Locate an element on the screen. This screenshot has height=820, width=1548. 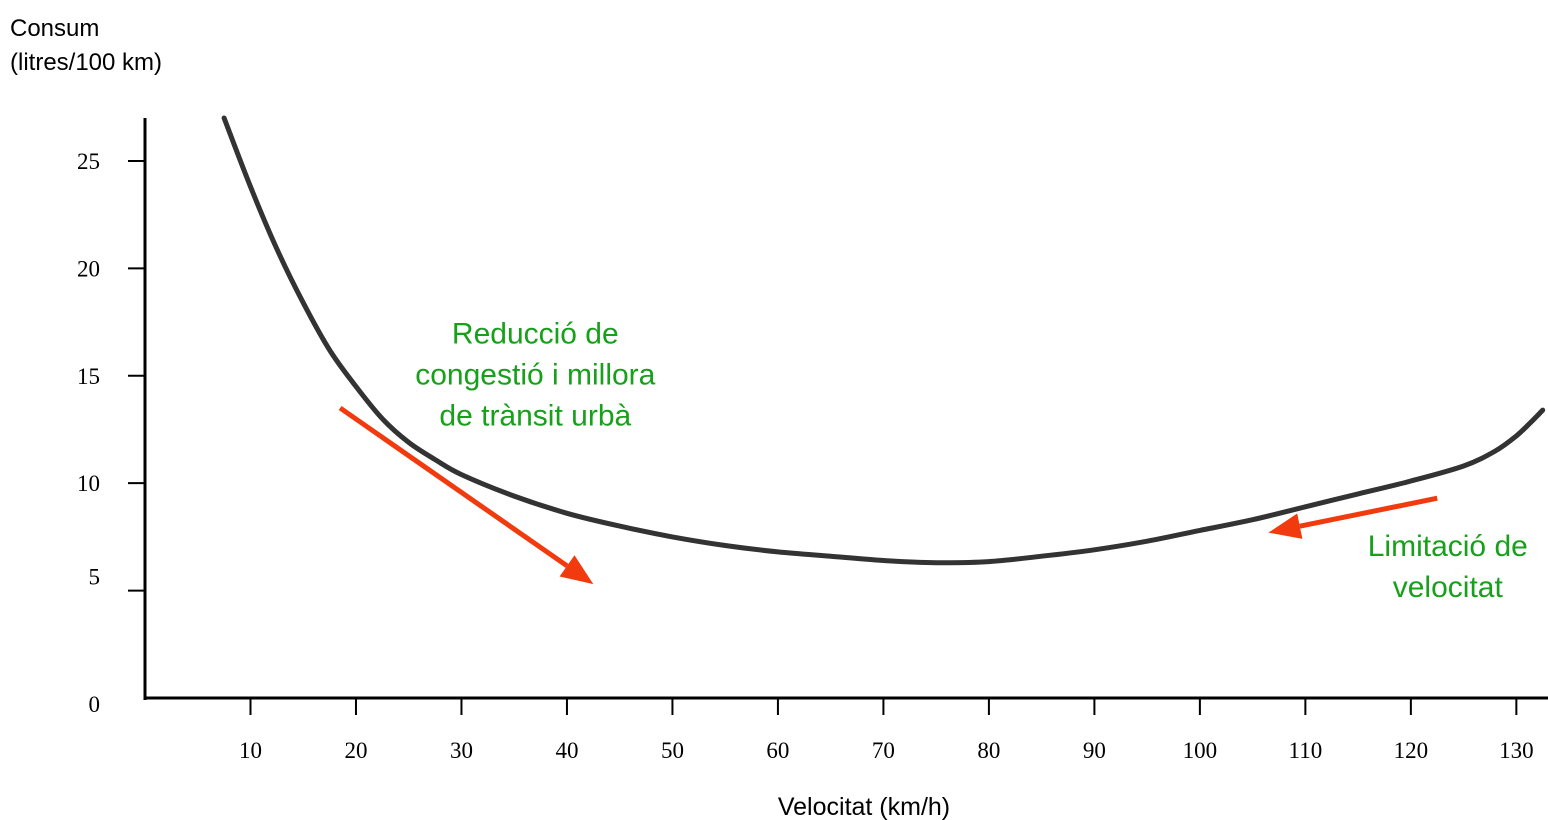
x-tick-label: 40 is located at coordinates (566, 750).